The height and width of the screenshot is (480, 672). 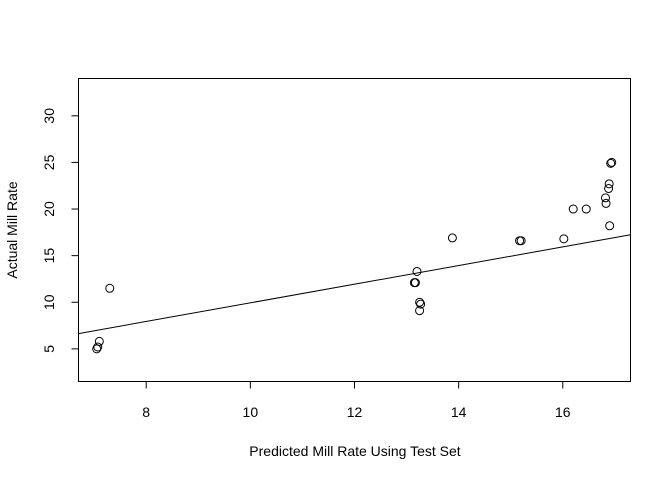 What do you see at coordinates (49, 116) in the screenshot?
I see `y-tick-label: 30` at bounding box center [49, 116].